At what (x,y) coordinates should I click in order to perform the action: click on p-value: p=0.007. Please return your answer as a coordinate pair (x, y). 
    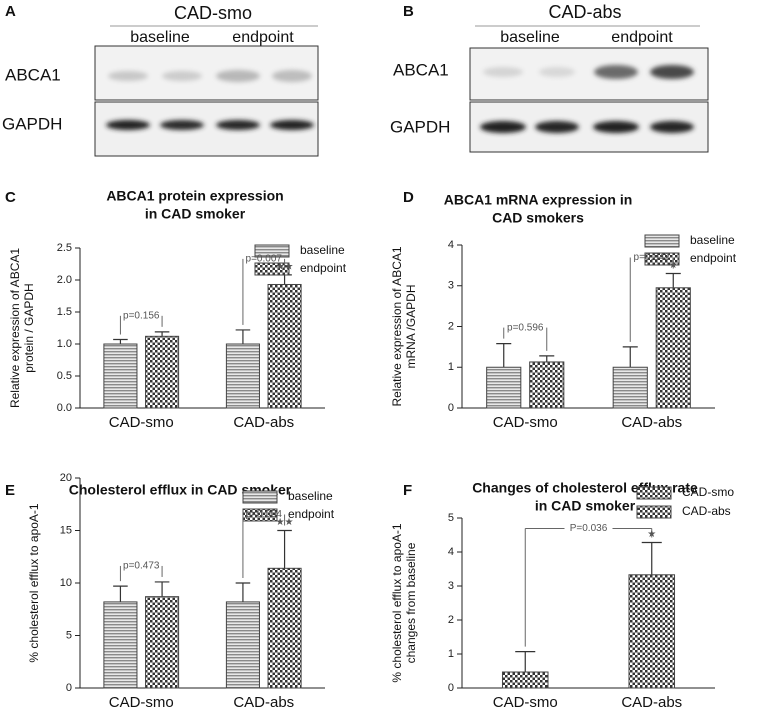
    Looking at the image, I should click on (264, 259).